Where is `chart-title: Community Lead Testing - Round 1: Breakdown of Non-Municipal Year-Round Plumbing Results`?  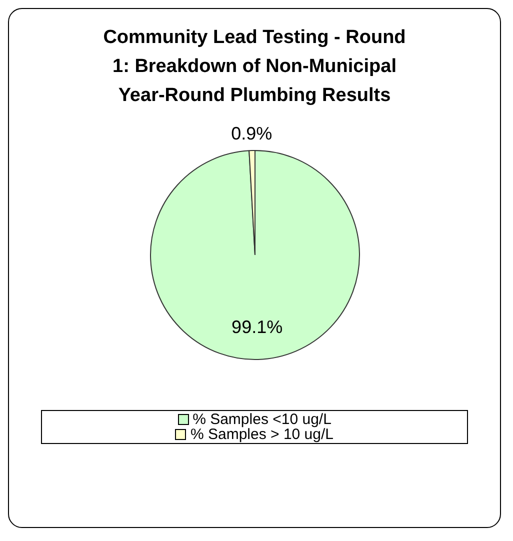
chart-title: Community Lead Testing - Round 1: Breakdown of Non-Municipal Year-Round Plumbing Results is located at coordinates (254, 67).